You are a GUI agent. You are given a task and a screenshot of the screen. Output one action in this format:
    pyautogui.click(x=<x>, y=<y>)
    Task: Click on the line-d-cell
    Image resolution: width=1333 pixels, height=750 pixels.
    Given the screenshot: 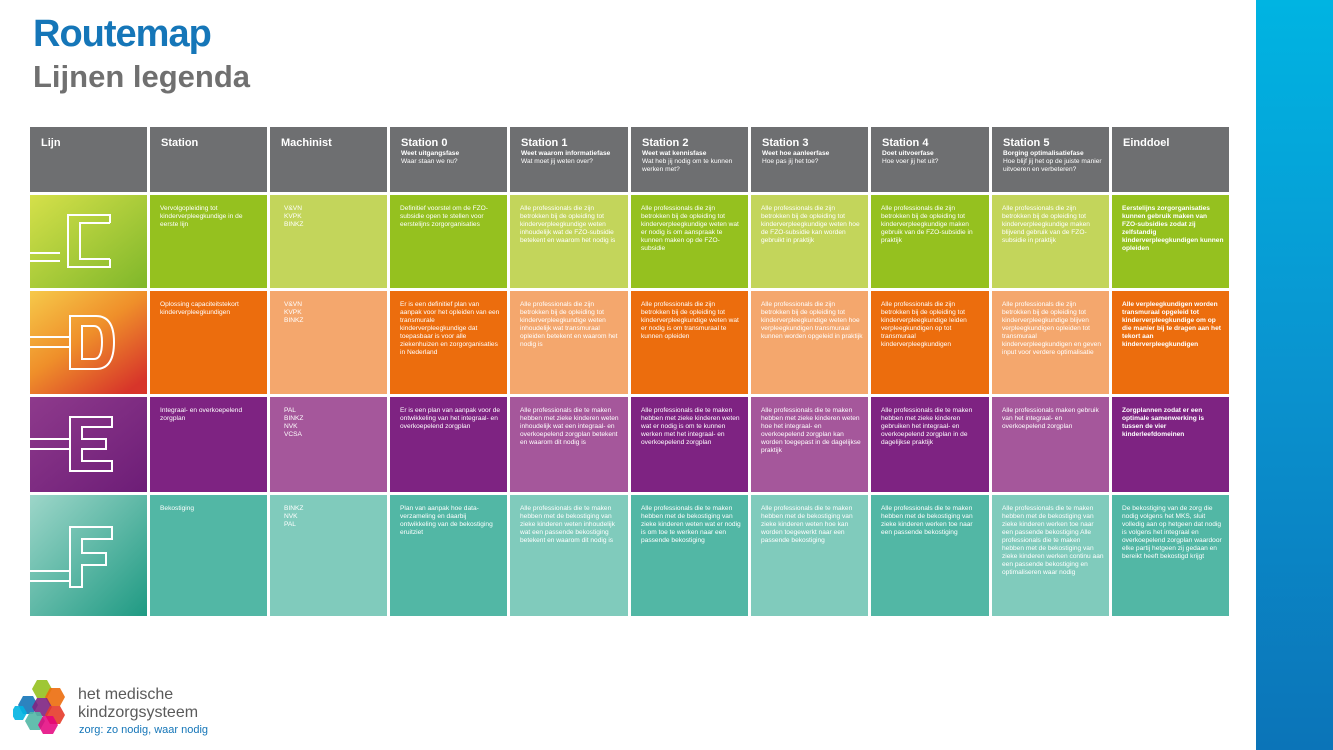 What is the action you would take?
    pyautogui.click(x=88, y=342)
    